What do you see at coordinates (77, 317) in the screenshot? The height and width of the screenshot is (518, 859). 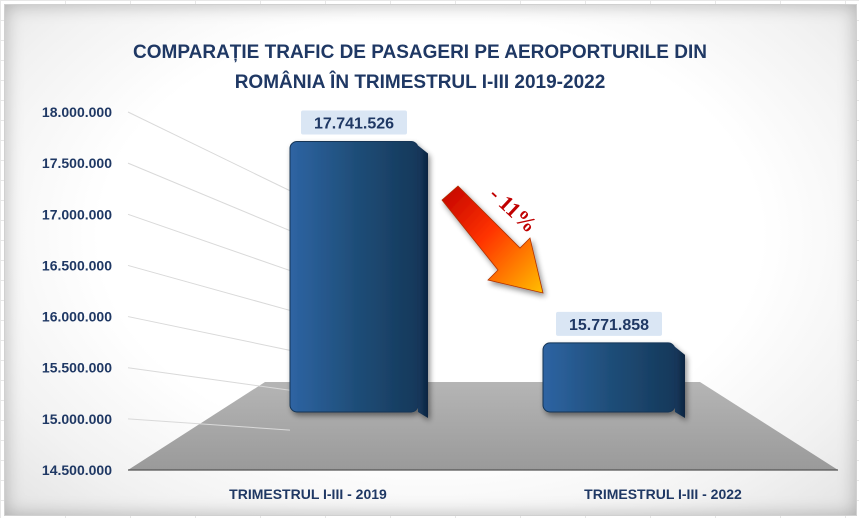 I see `y-tick-label: 16.000.000` at bounding box center [77, 317].